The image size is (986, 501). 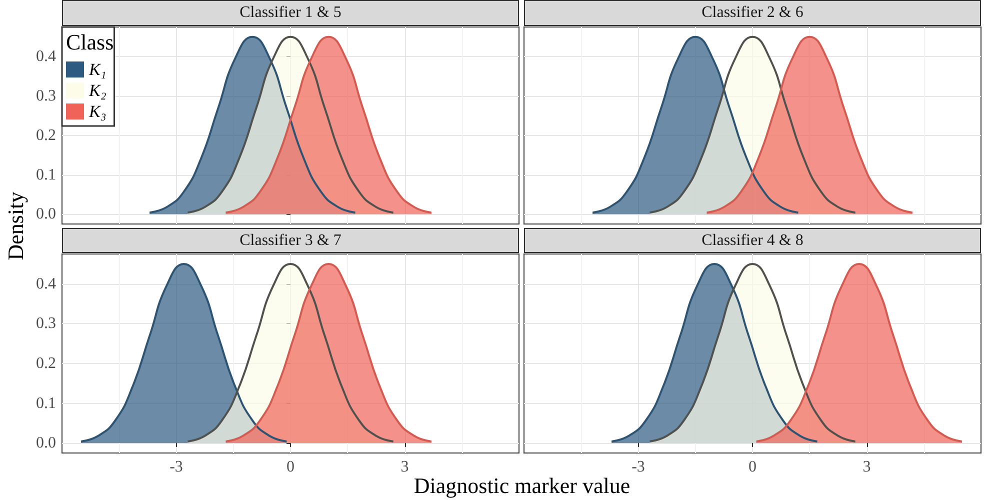 I want to click on y-axis-title: Density, so click(x=16, y=226).